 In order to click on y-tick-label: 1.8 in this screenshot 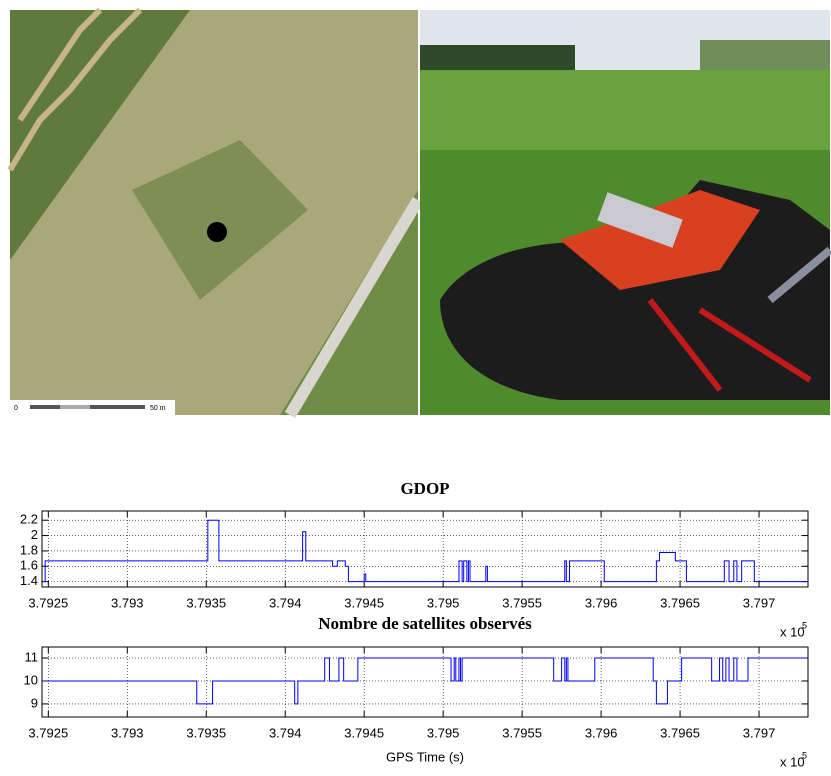, I will do `click(29, 549)`.